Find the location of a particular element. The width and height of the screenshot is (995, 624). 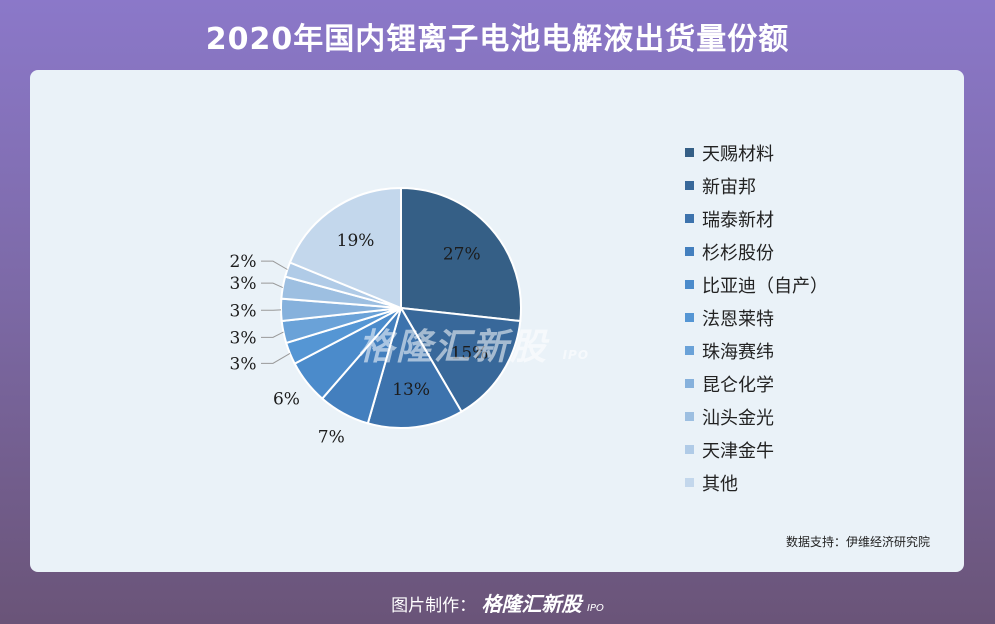

legend-item-7: 昆仑化学 is located at coordinates (756, 383).